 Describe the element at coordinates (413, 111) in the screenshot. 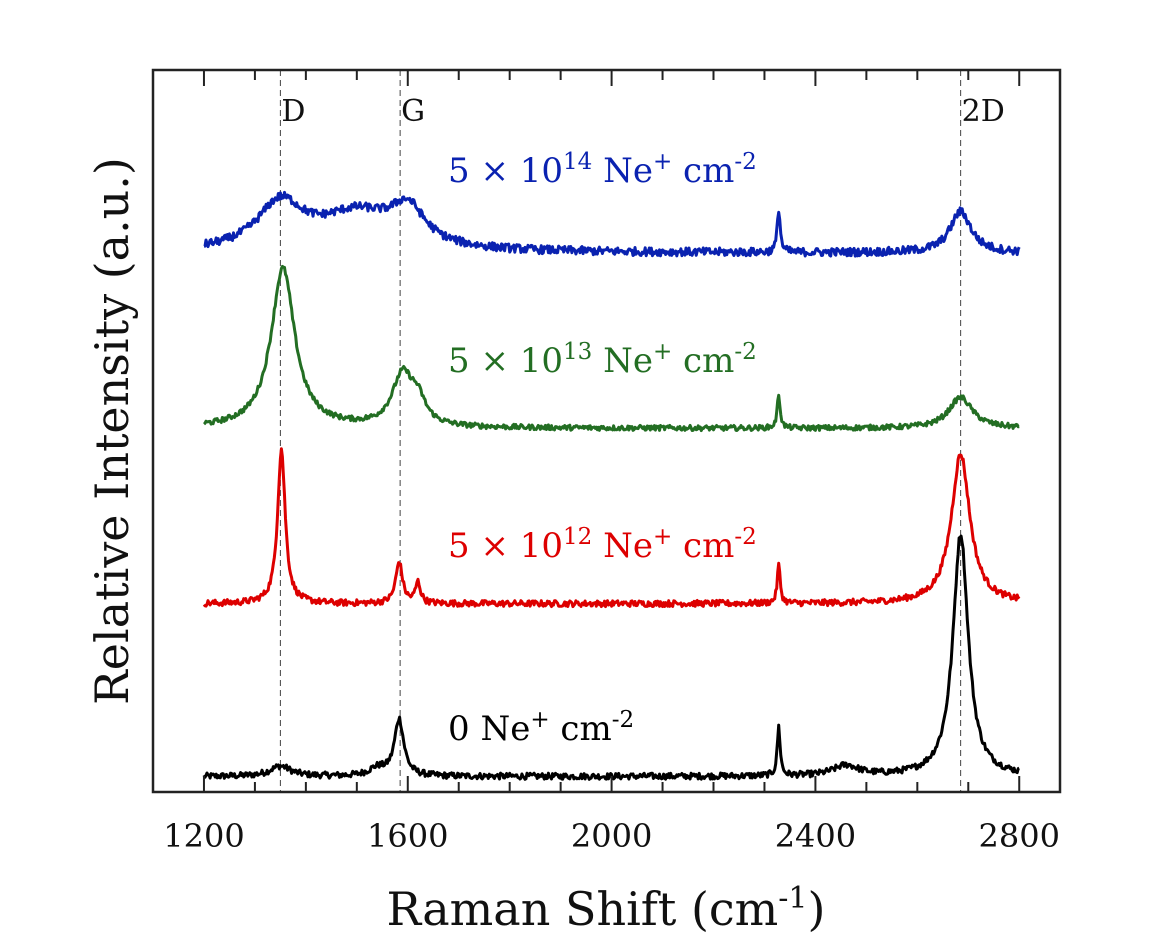

I see `reference-label-G: G` at that location.